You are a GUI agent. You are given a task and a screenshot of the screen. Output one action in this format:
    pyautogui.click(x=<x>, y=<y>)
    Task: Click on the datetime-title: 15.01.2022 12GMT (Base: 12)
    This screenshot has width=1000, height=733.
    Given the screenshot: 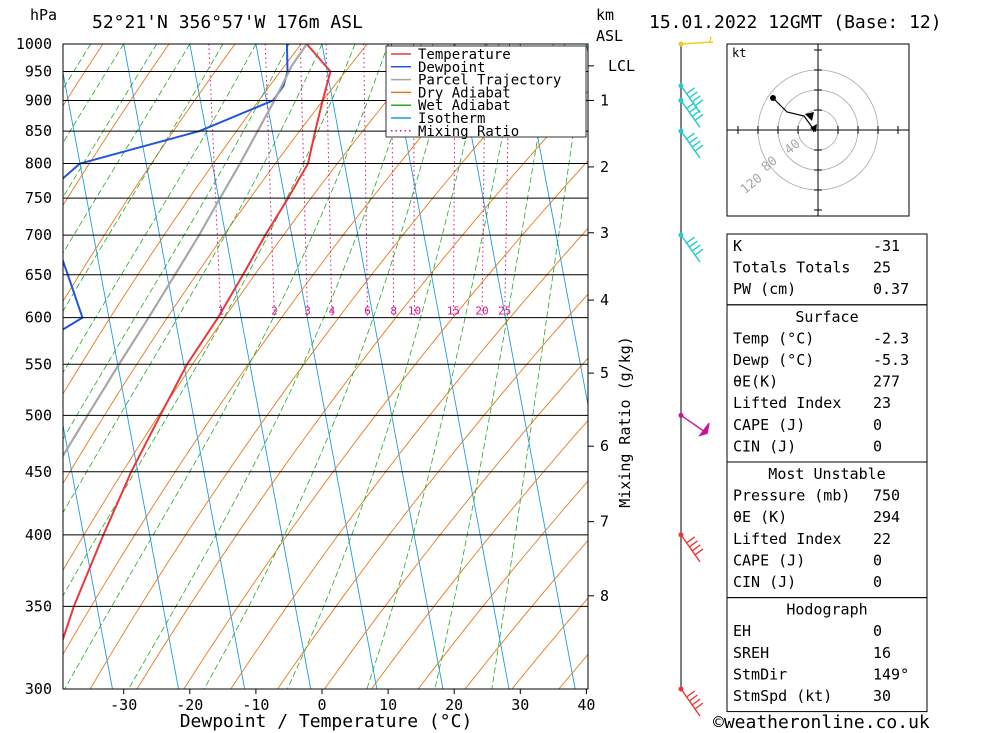 What is the action you would take?
    pyautogui.click(x=795, y=22)
    